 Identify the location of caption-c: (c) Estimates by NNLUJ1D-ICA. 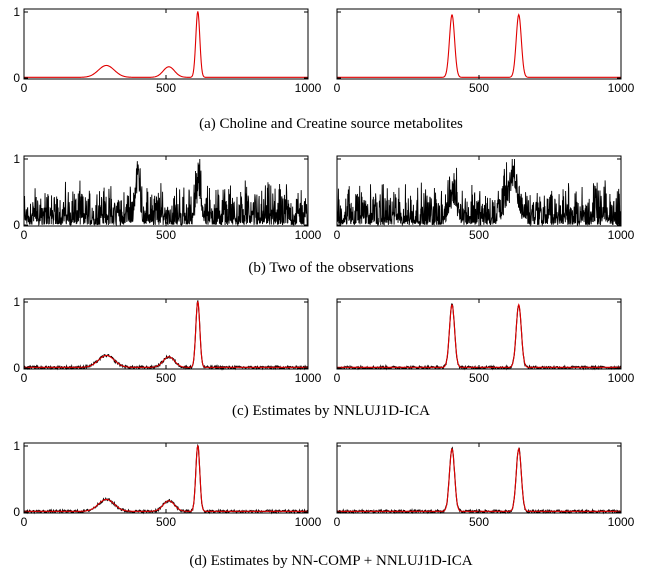
(331, 411).